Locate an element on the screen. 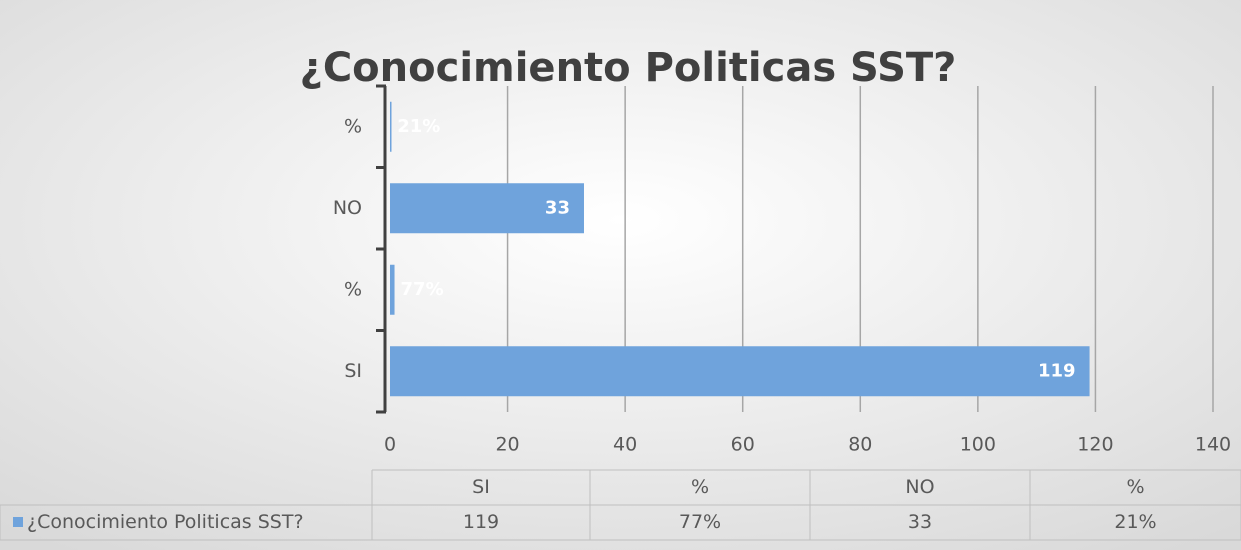  data-label: 77% is located at coordinates (422, 289).